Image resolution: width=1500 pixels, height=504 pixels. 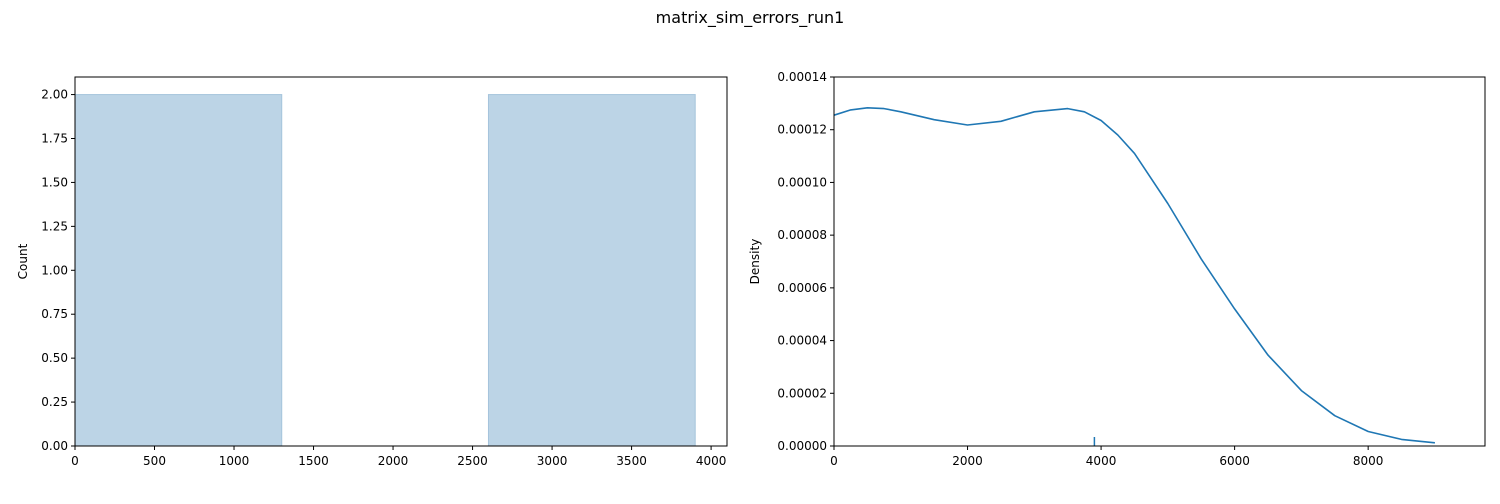 I want to click on y-axis-label: Density, so click(x=755, y=262).